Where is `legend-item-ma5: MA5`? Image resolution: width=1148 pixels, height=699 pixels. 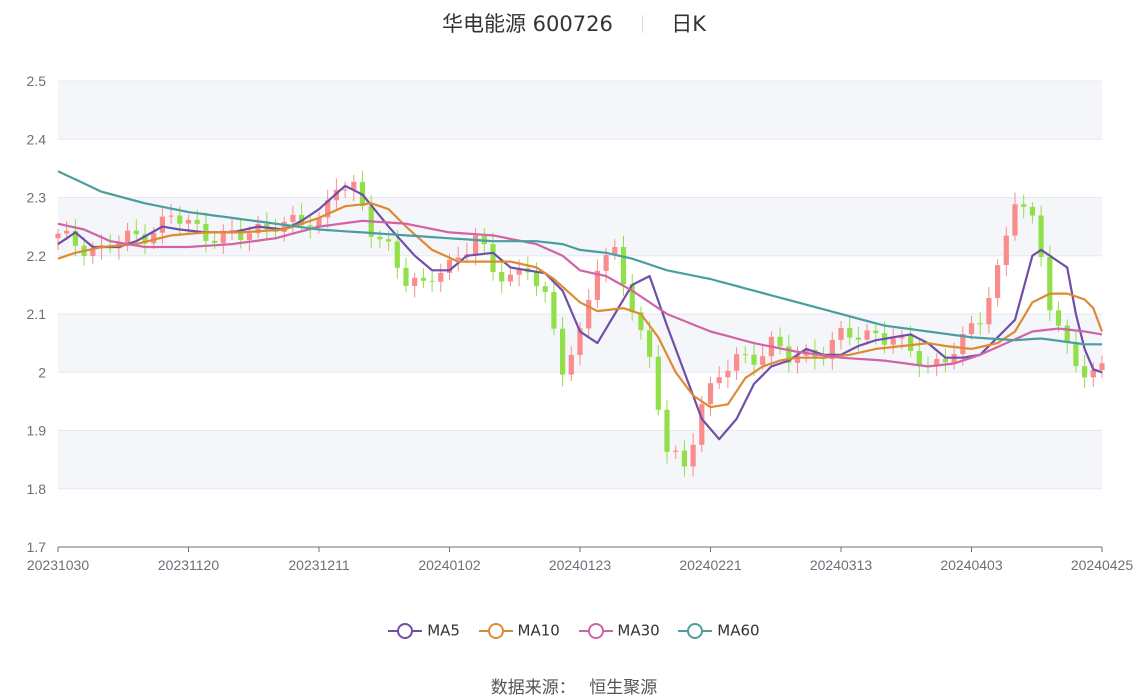 legend-item-ma5: MA5 is located at coordinates (424, 631).